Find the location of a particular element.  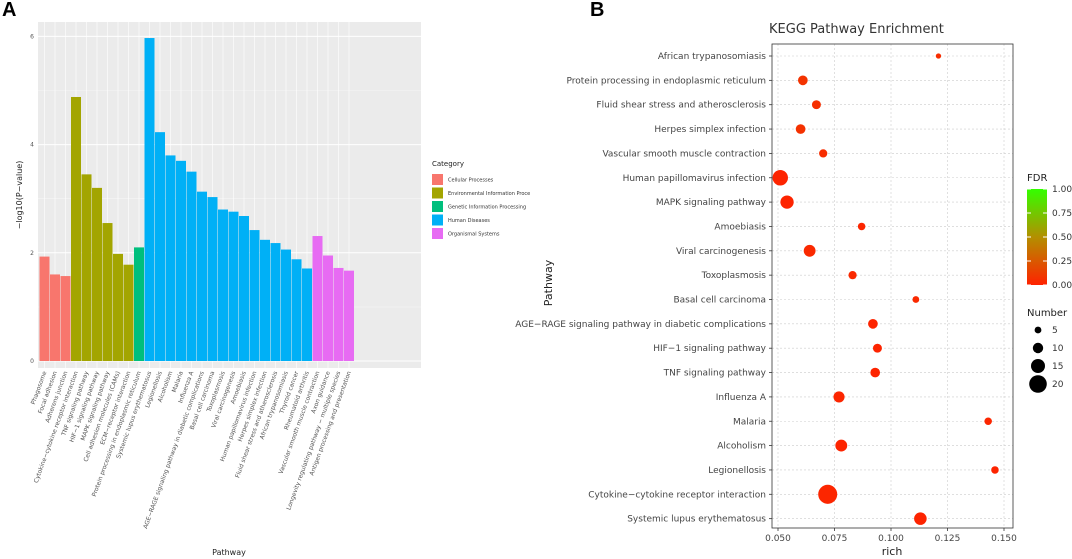

panel-b-x-ticks: 0.050 0.075 0.100 0.125 0.150 is located at coordinates (891, 536).